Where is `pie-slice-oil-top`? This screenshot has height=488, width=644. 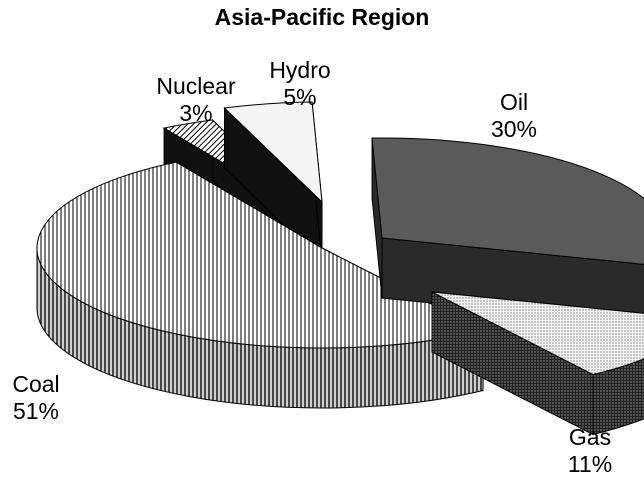
pie-slice-oil-top is located at coordinates (507, 201).